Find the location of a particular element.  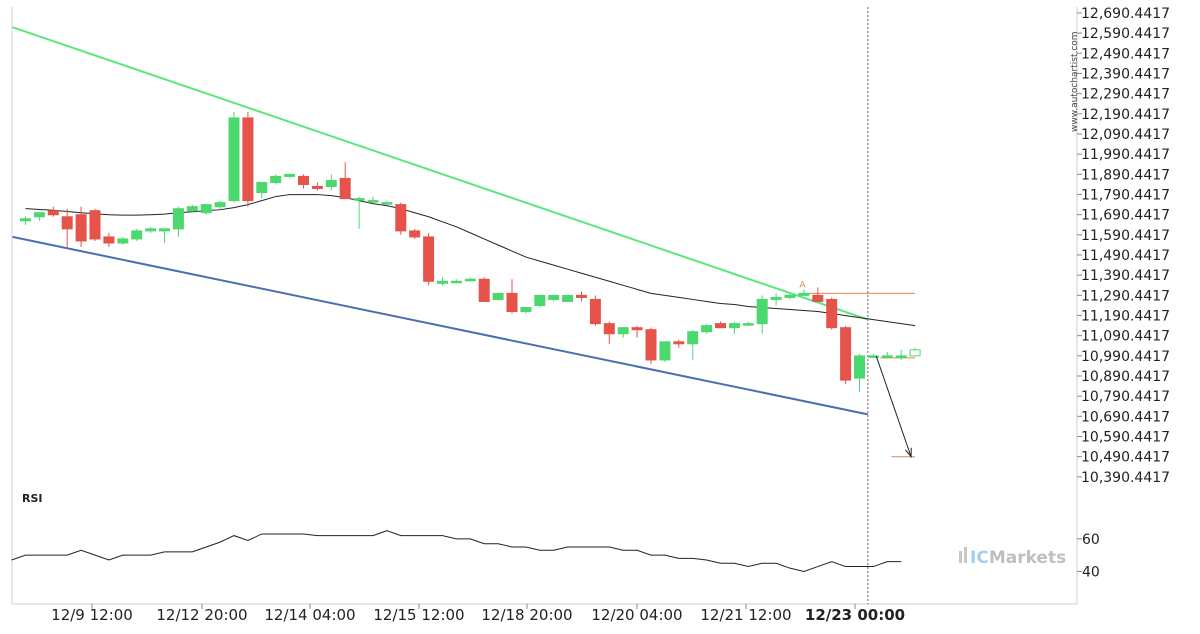

x-tick-label: 12/20 04:00 is located at coordinates (636, 615).